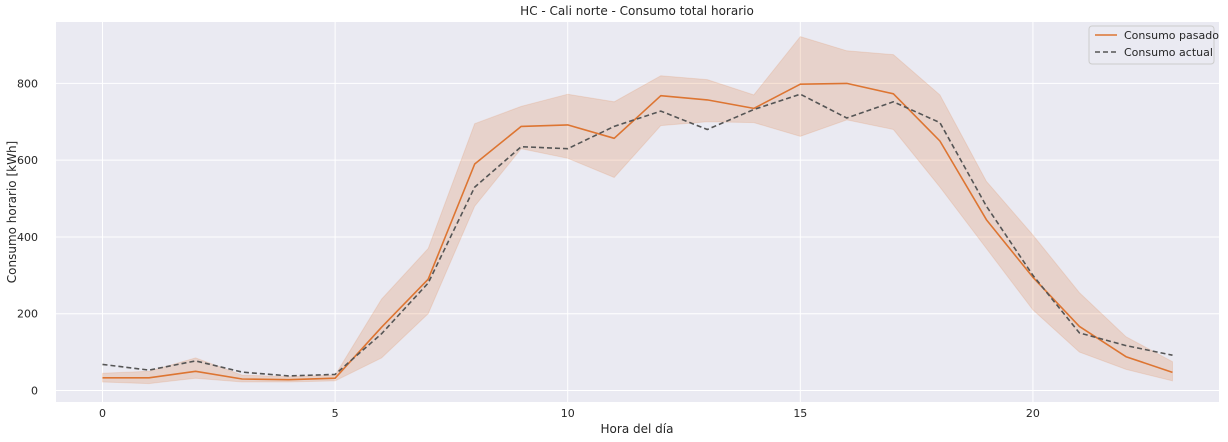 The width and height of the screenshot is (1228, 442). I want to click on legend-label-consumo-actual: Consumo actual, so click(1168, 52).